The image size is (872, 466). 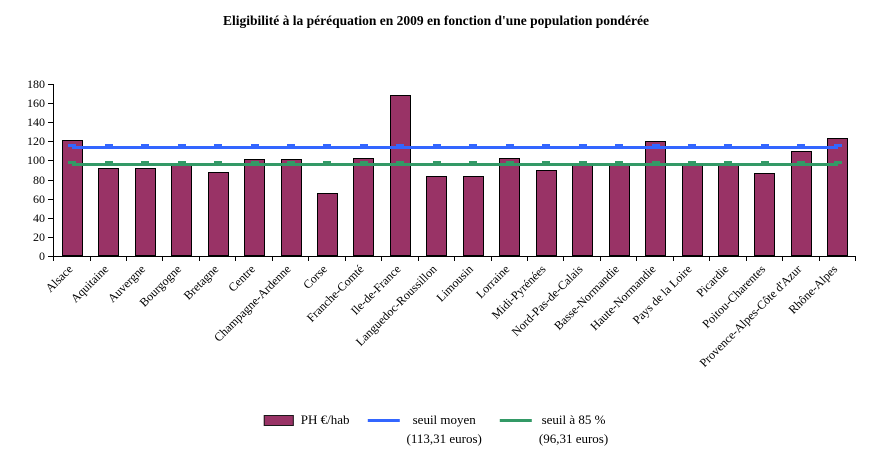 What do you see at coordinates (573, 438) in the screenshot?
I see `legend-p85-sub: (96,31 euros)` at bounding box center [573, 438].